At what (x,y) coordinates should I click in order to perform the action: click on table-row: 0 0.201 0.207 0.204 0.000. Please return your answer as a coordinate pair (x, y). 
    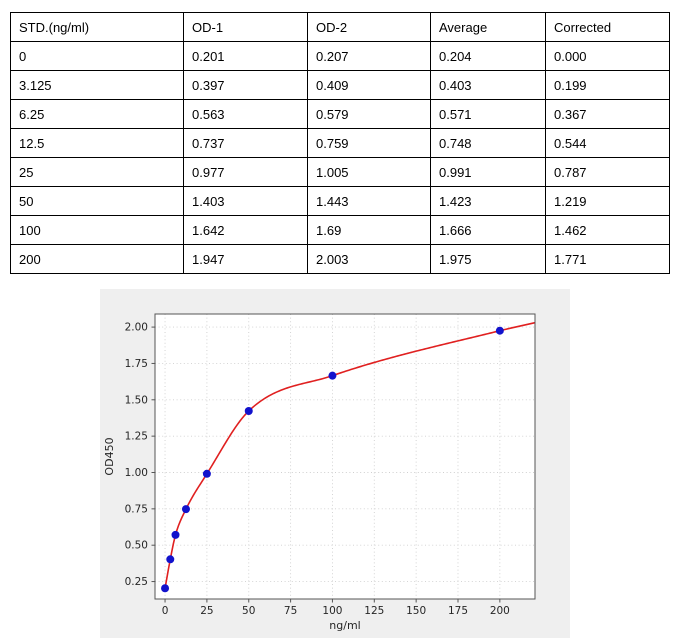
    Looking at the image, I should click on (340, 56).